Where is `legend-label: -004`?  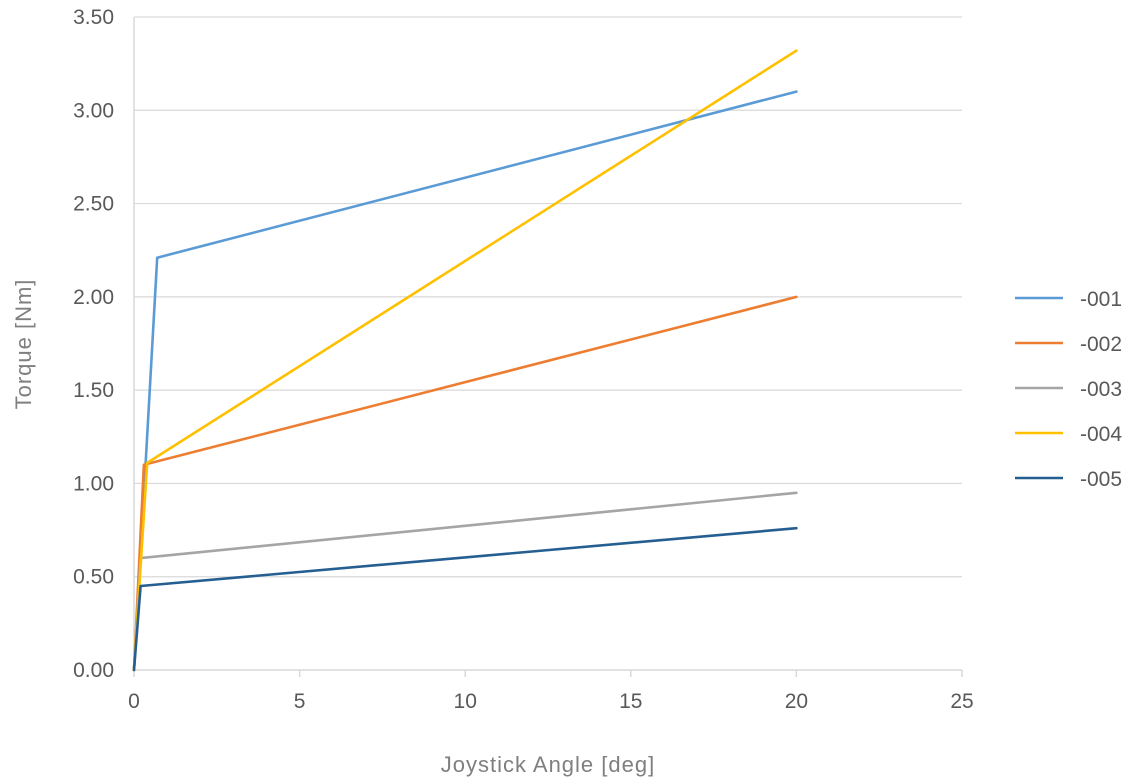
legend-label: -004 is located at coordinates (1101, 434).